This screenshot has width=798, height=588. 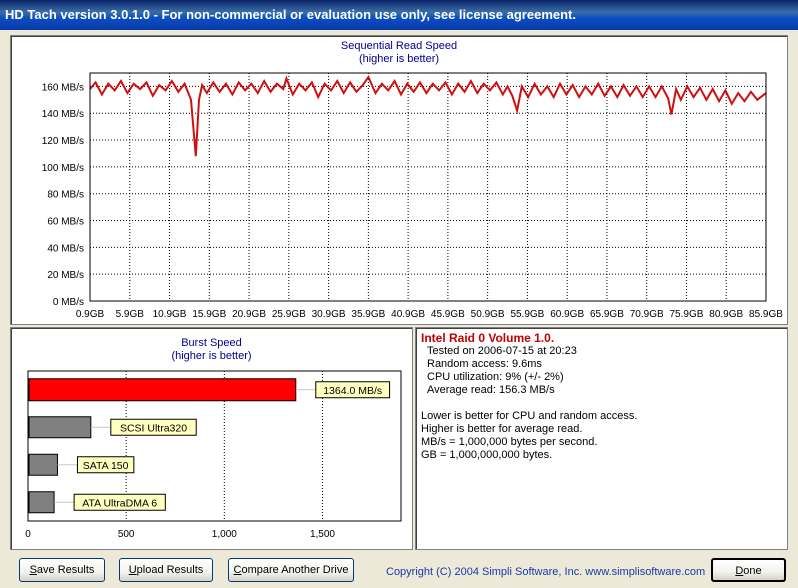 I want to click on seq-x-tick-label: 40.9GB, so click(x=408, y=314).